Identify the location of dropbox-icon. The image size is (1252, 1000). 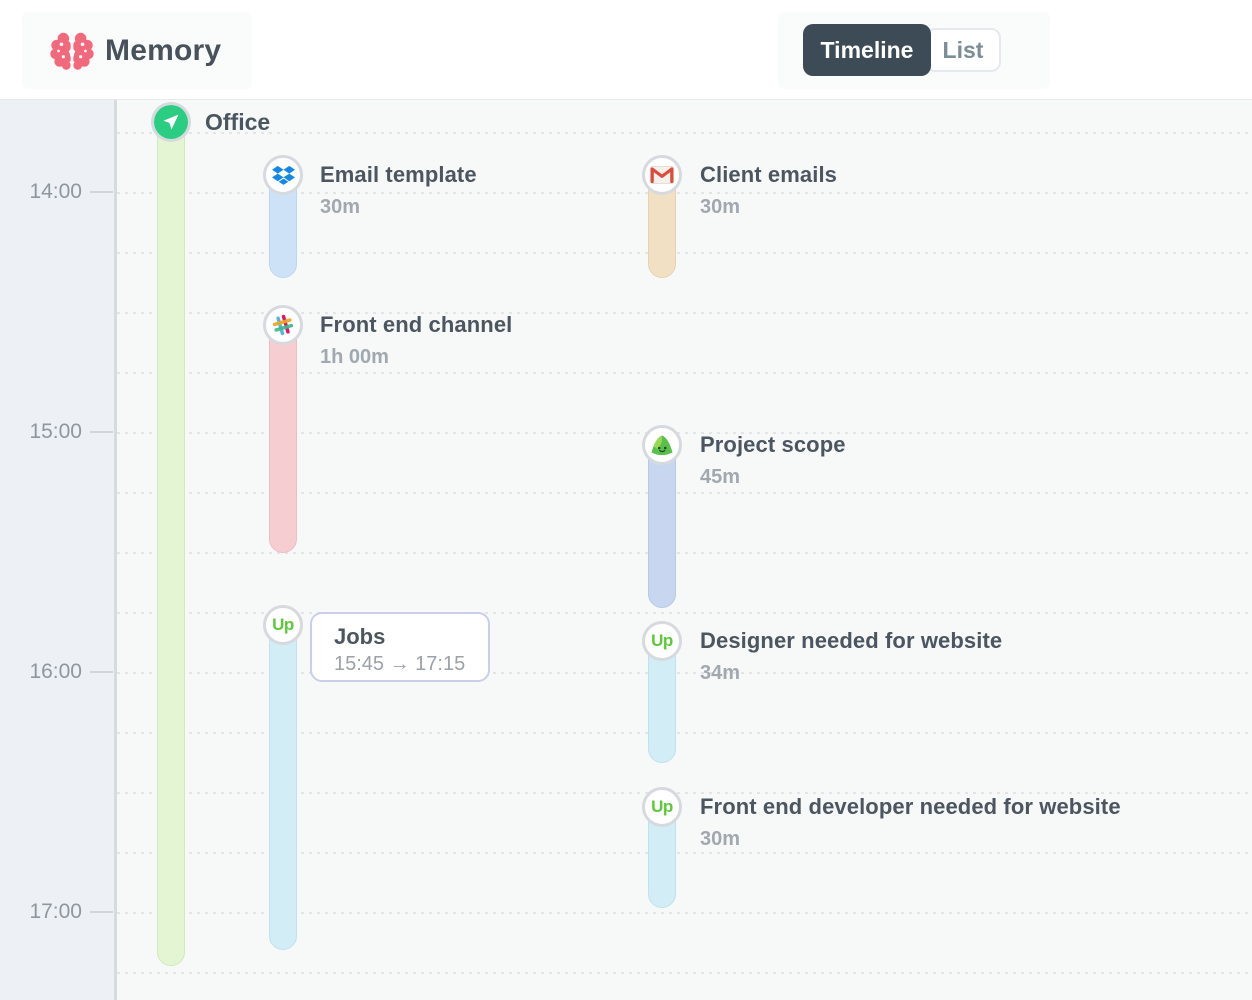
(283, 175).